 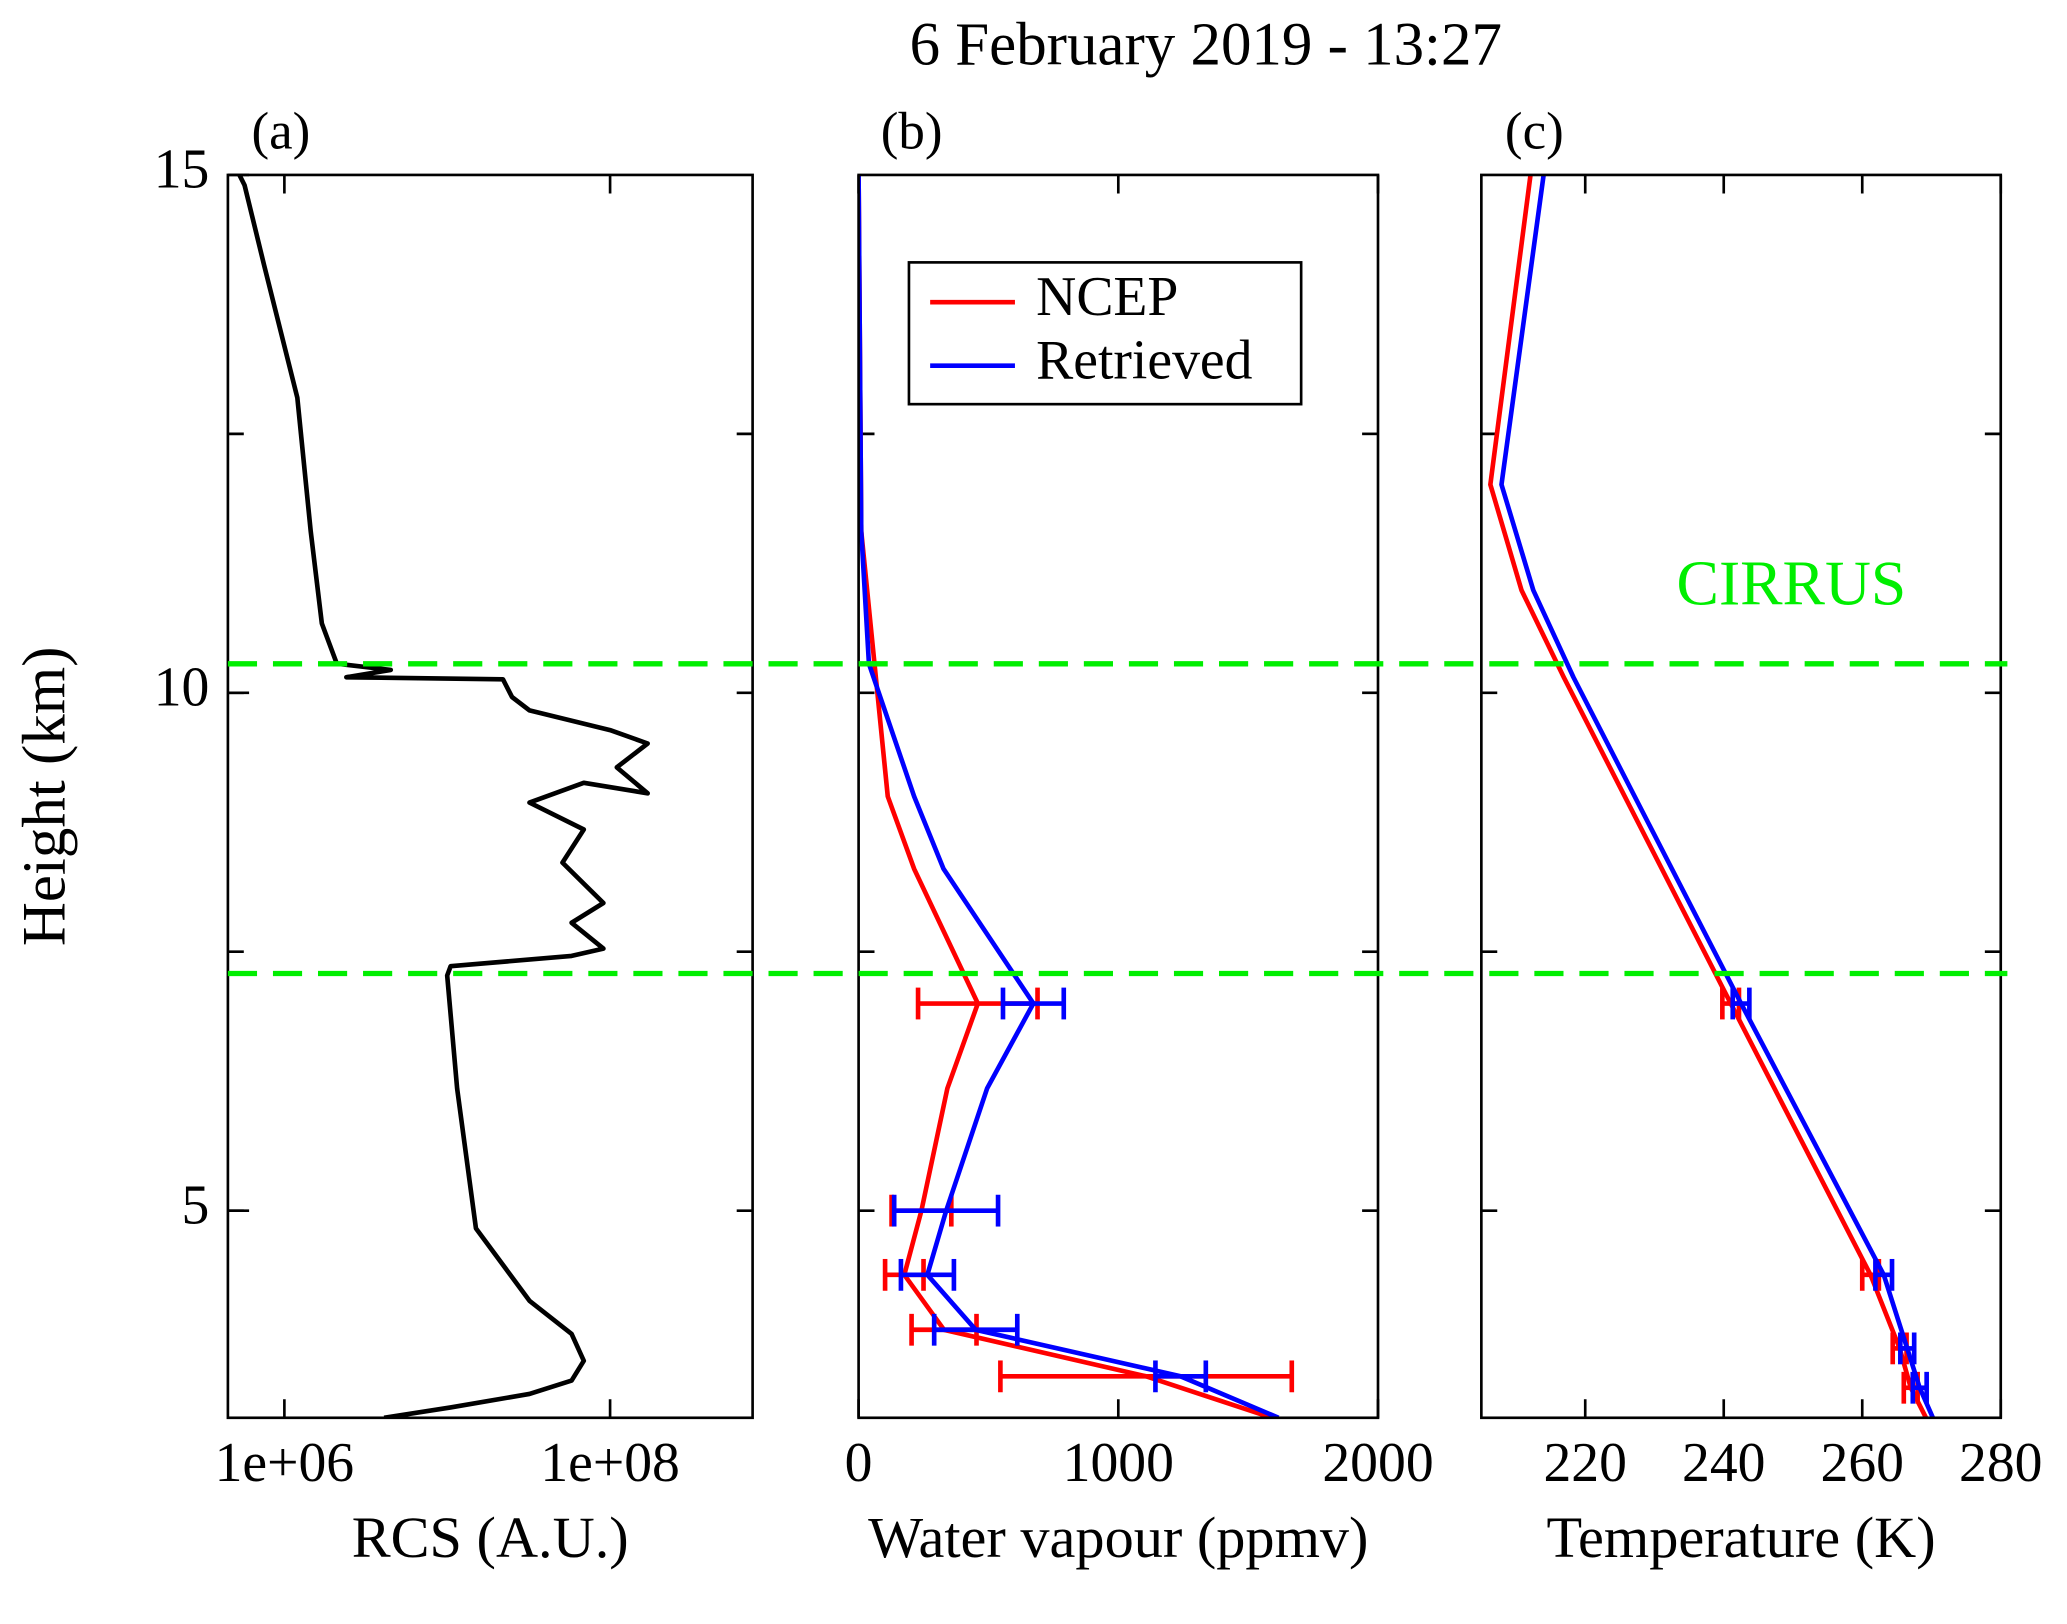 I want to click on legend-box, so click(x=1105, y=333).